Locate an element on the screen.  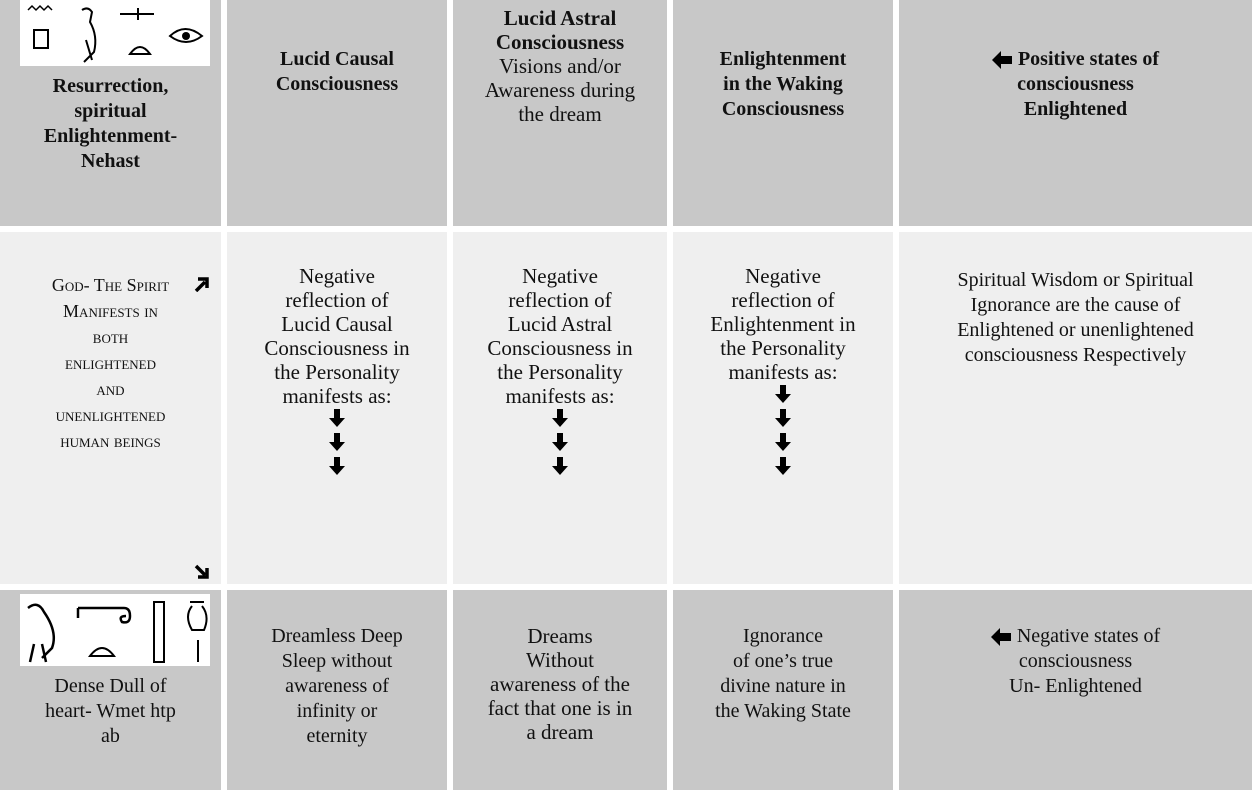
cell-line: spiritual is located at coordinates (110, 111).